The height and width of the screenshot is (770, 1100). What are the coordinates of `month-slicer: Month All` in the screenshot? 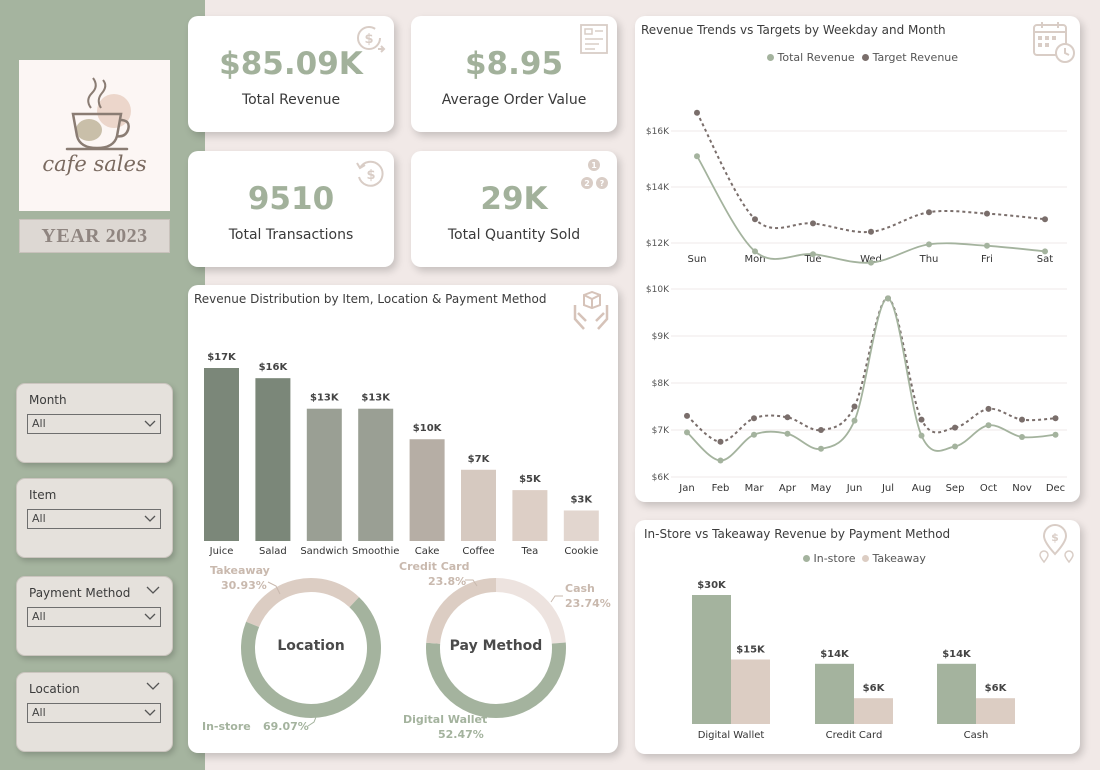 It's located at (94, 423).